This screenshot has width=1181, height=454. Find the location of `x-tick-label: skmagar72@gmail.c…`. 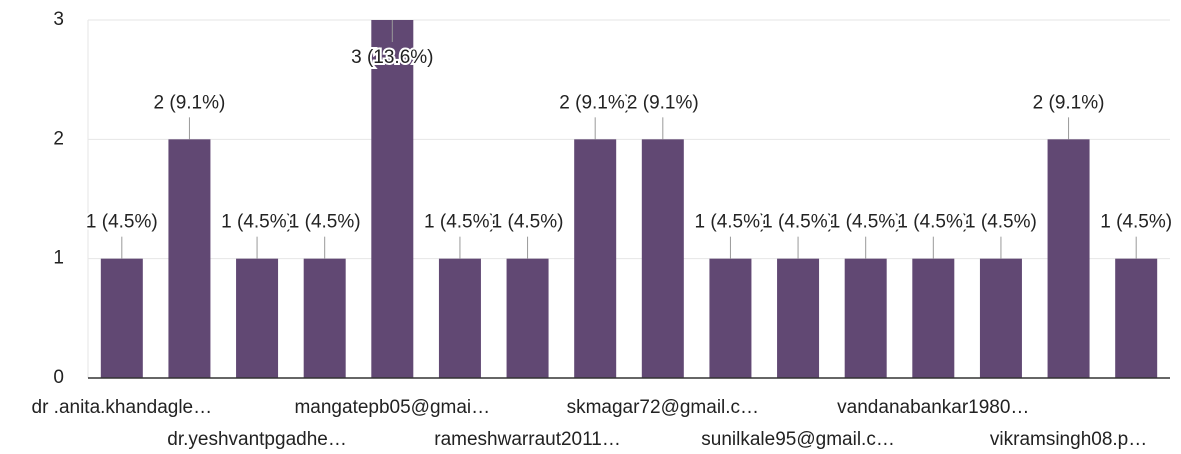

x-tick-label: skmagar72@gmail.c… is located at coordinates (663, 407).